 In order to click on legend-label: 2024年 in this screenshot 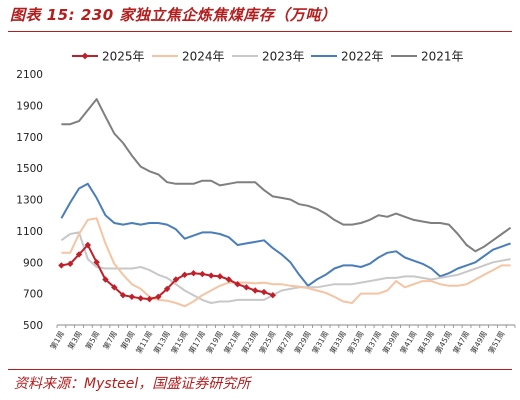, I will do `click(203, 57)`.